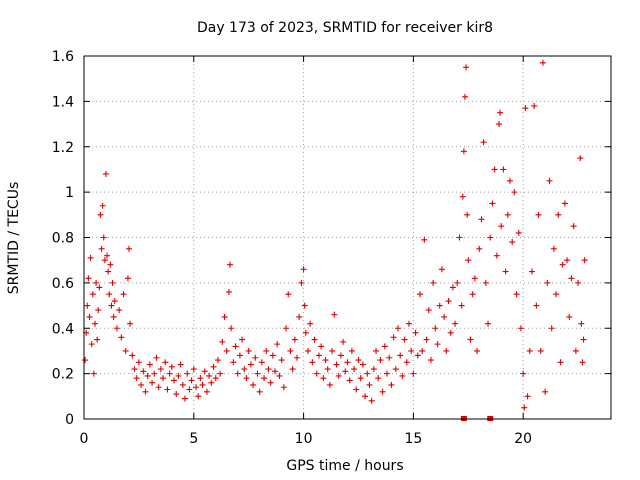 This screenshot has width=640, height=480. Describe the element at coordinates (304, 439) in the screenshot. I see `x-tick-label: 10` at that location.